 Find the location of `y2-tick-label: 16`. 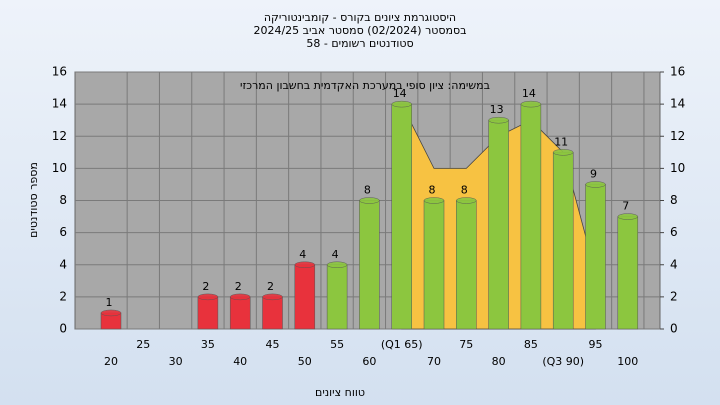

y2-tick-label: 16 is located at coordinates (677, 72).